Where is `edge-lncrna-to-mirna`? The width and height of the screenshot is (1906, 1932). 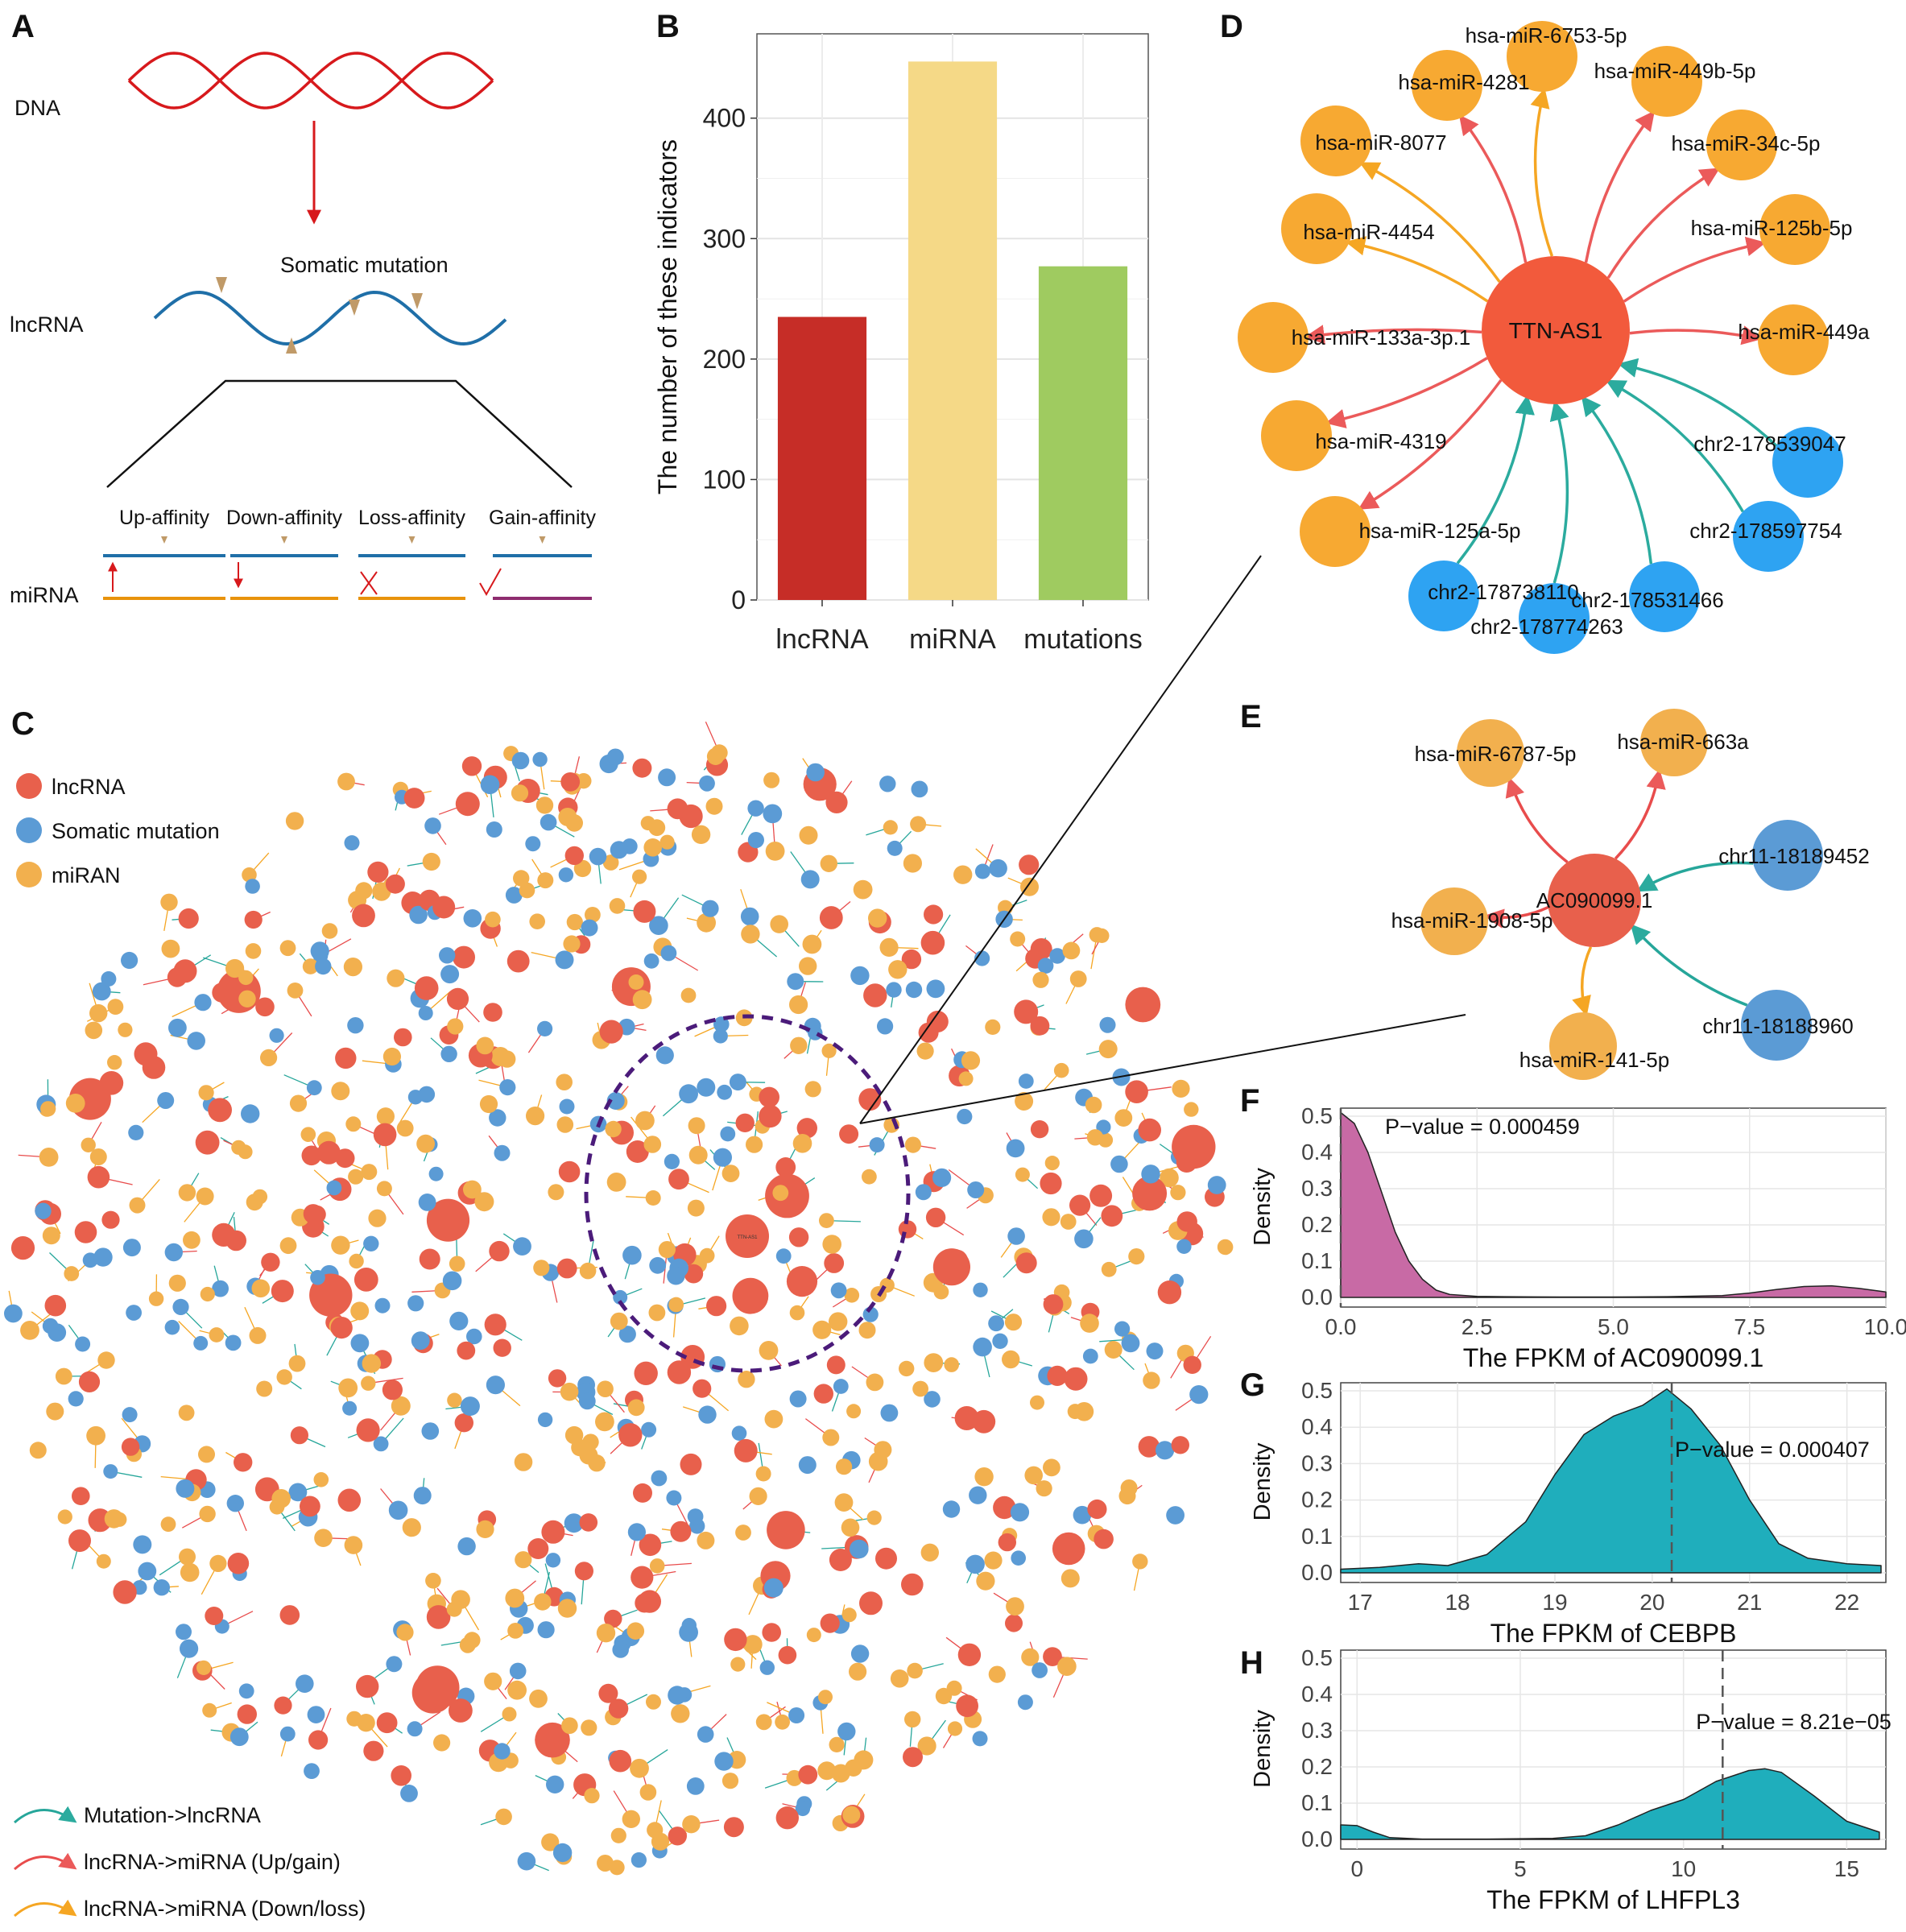
edge-lncrna-to-mirna is located at coordinates (1542, 173).